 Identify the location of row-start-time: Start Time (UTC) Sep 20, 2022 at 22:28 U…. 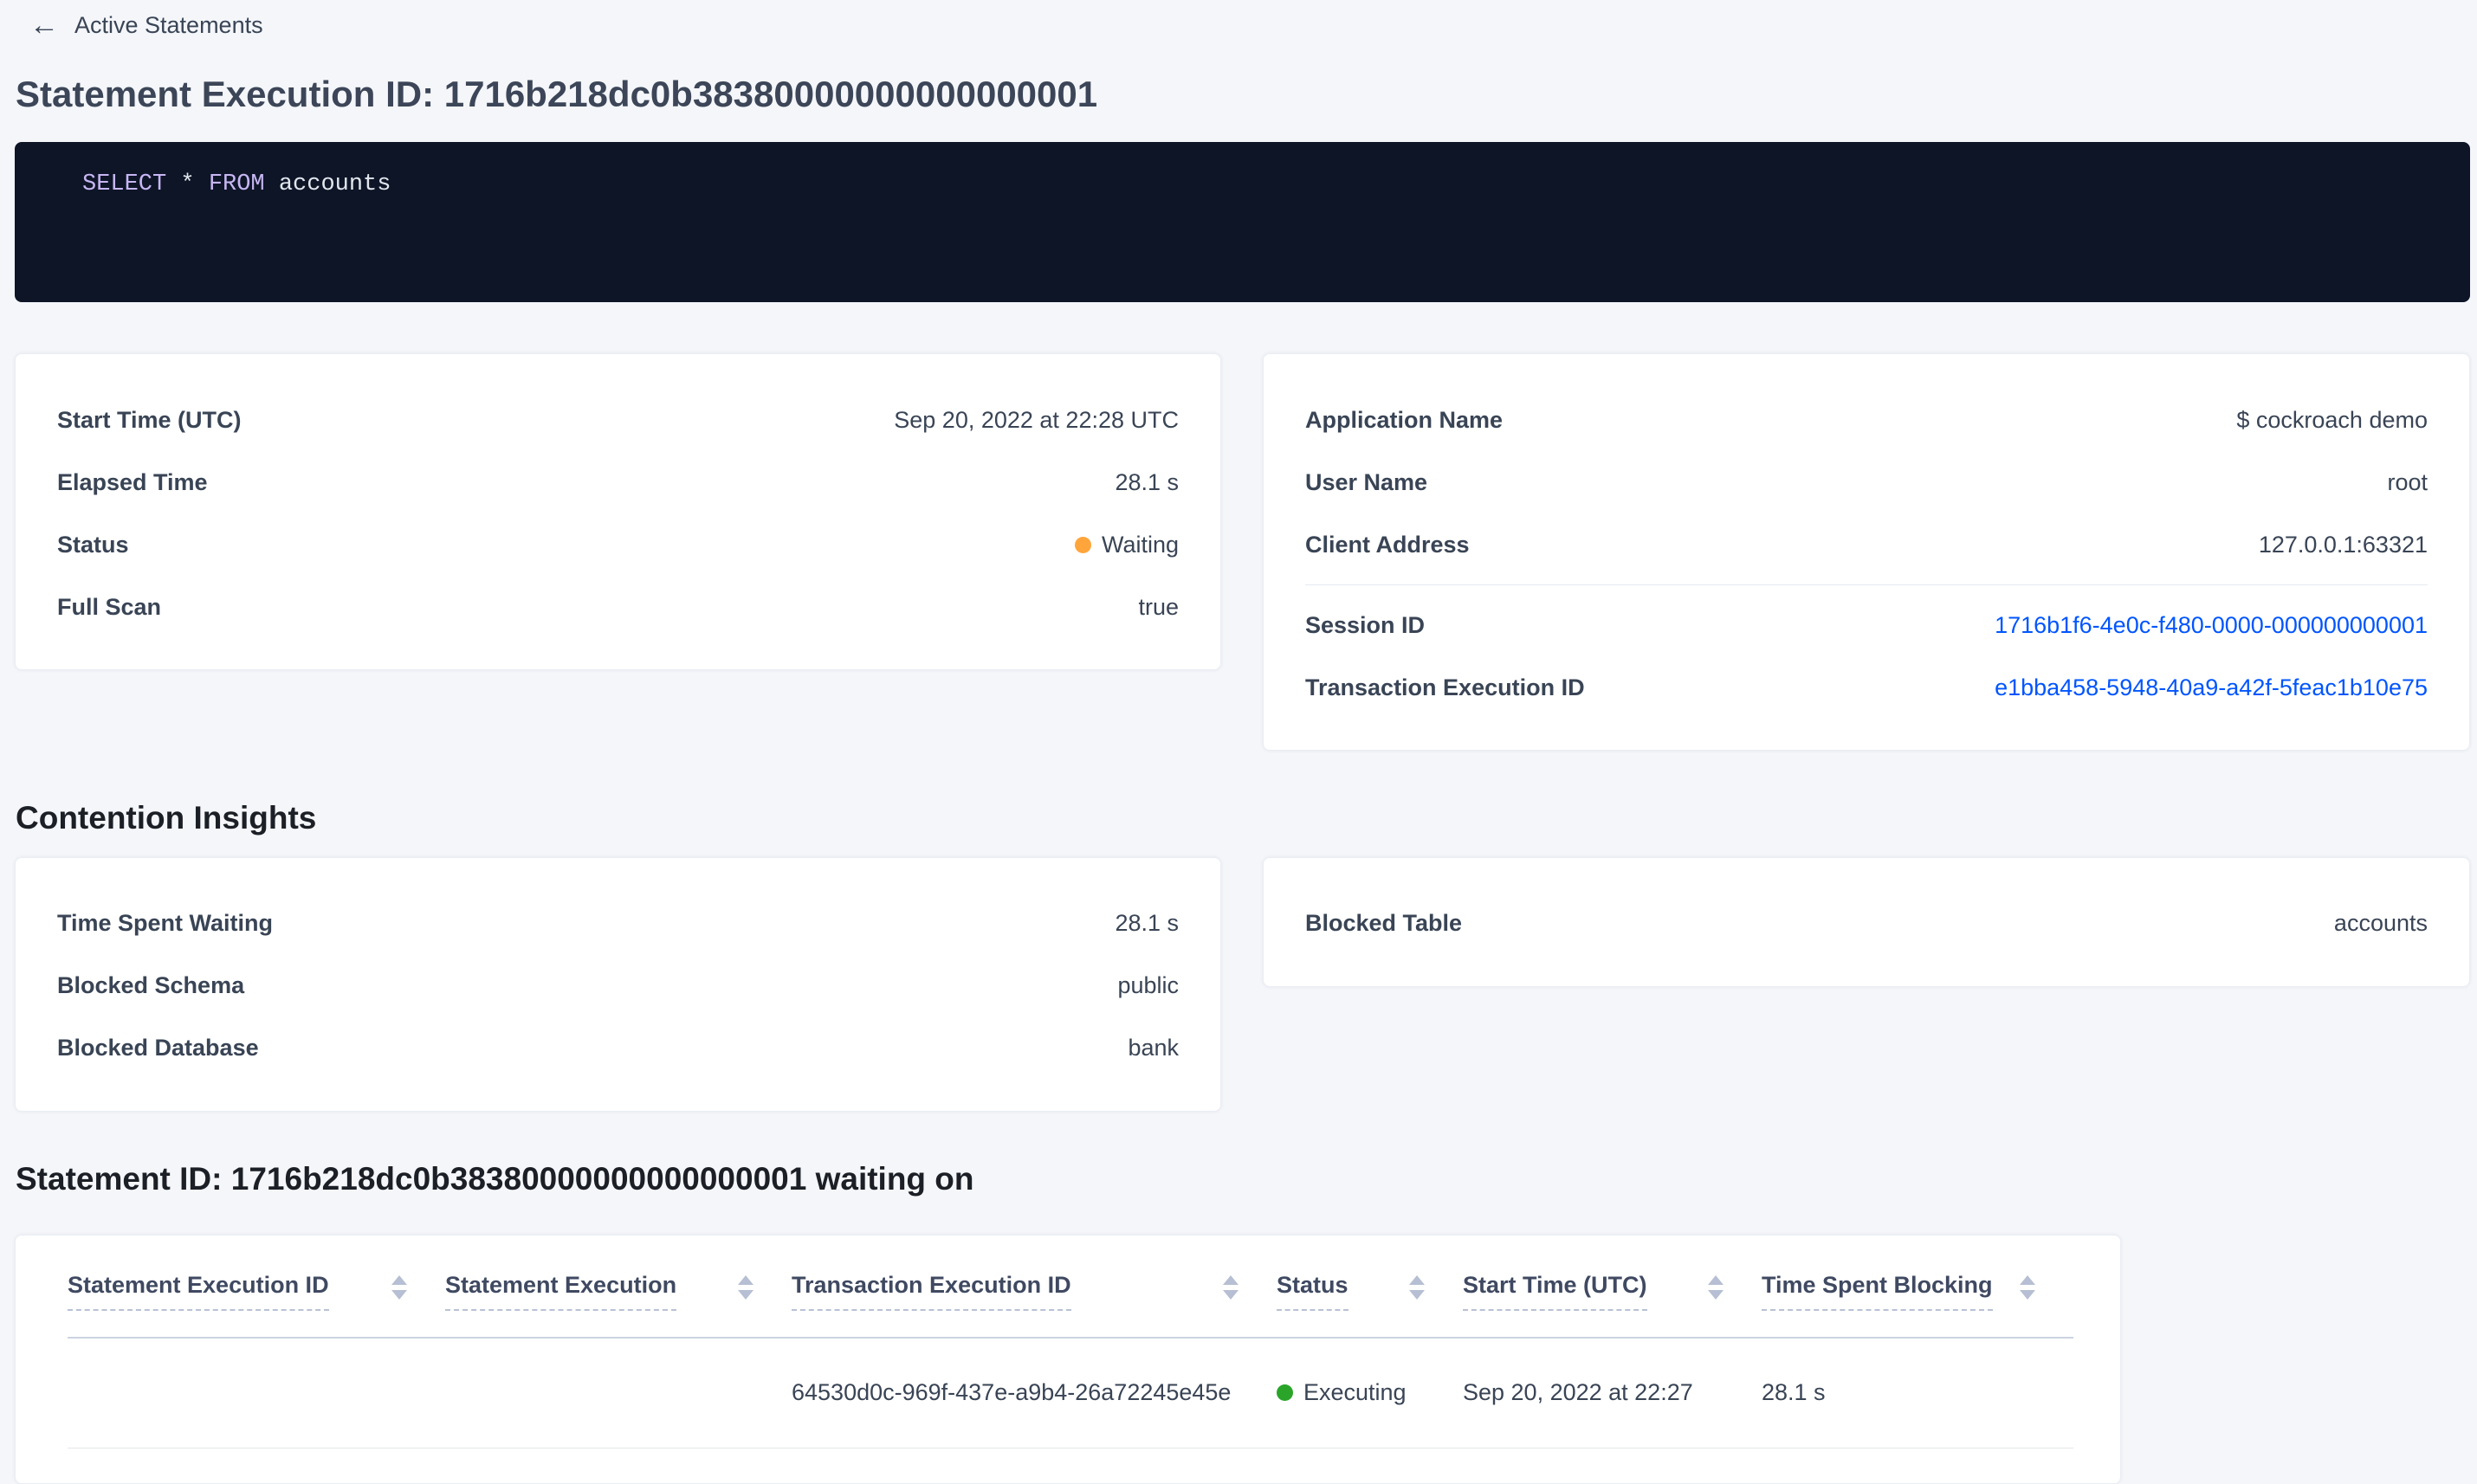
(618, 420).